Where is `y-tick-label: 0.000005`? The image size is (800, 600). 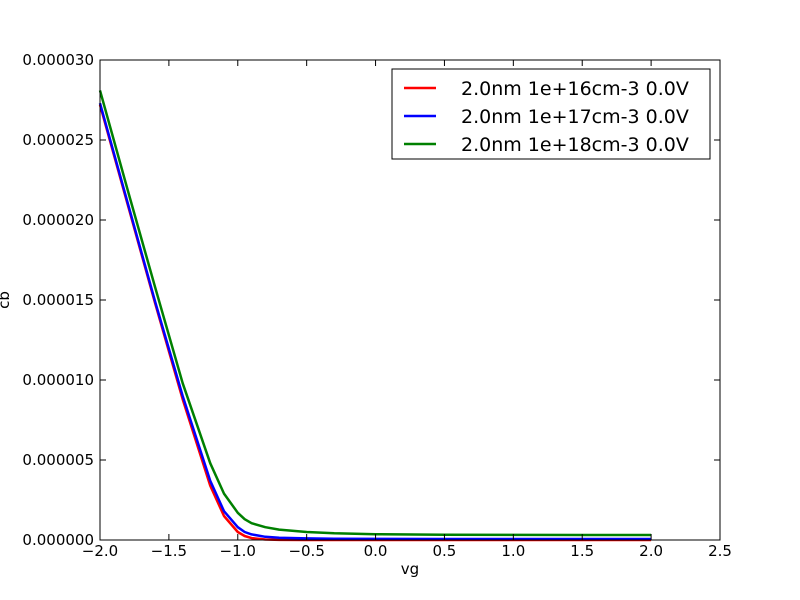 y-tick-label: 0.000005 is located at coordinates (58, 460).